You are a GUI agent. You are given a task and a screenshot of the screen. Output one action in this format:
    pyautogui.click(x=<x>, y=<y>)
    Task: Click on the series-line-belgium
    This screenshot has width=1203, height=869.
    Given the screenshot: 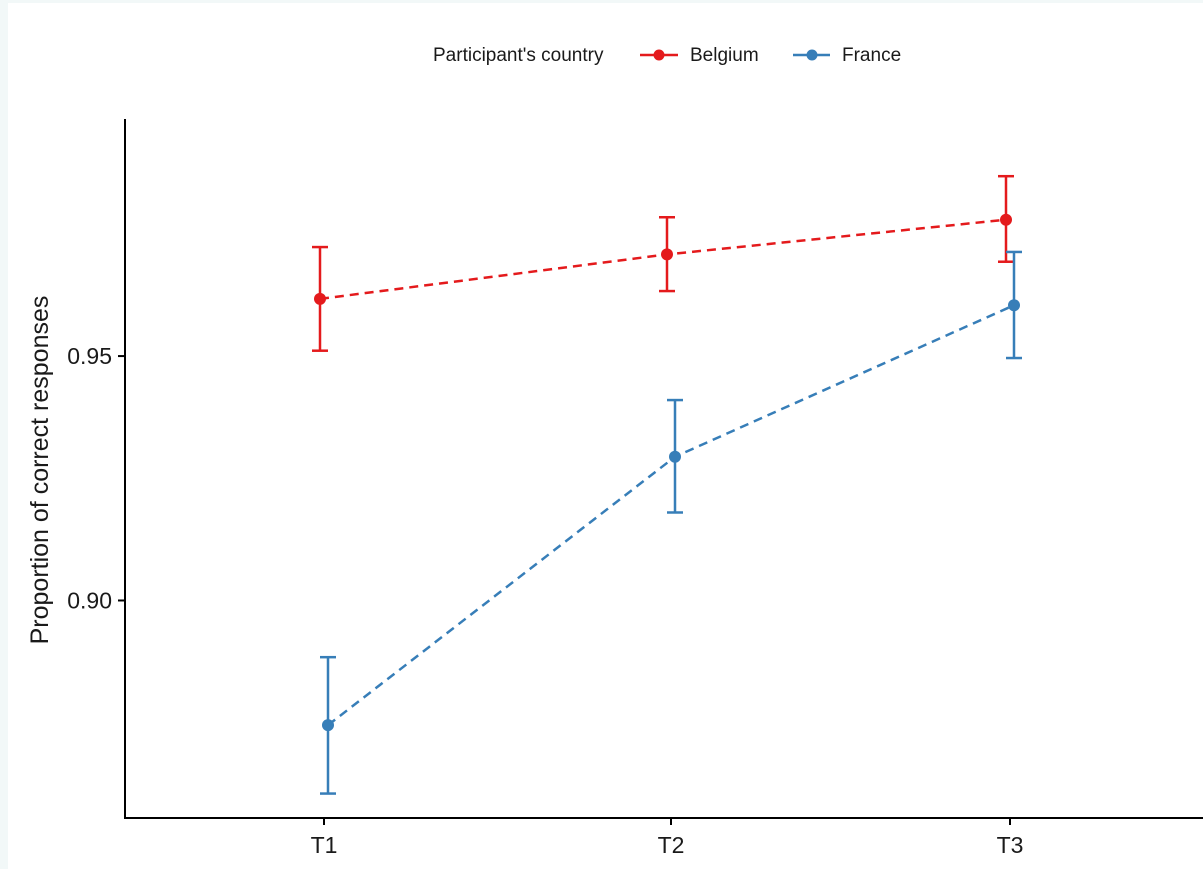 What is the action you would take?
    pyautogui.click(x=663, y=259)
    